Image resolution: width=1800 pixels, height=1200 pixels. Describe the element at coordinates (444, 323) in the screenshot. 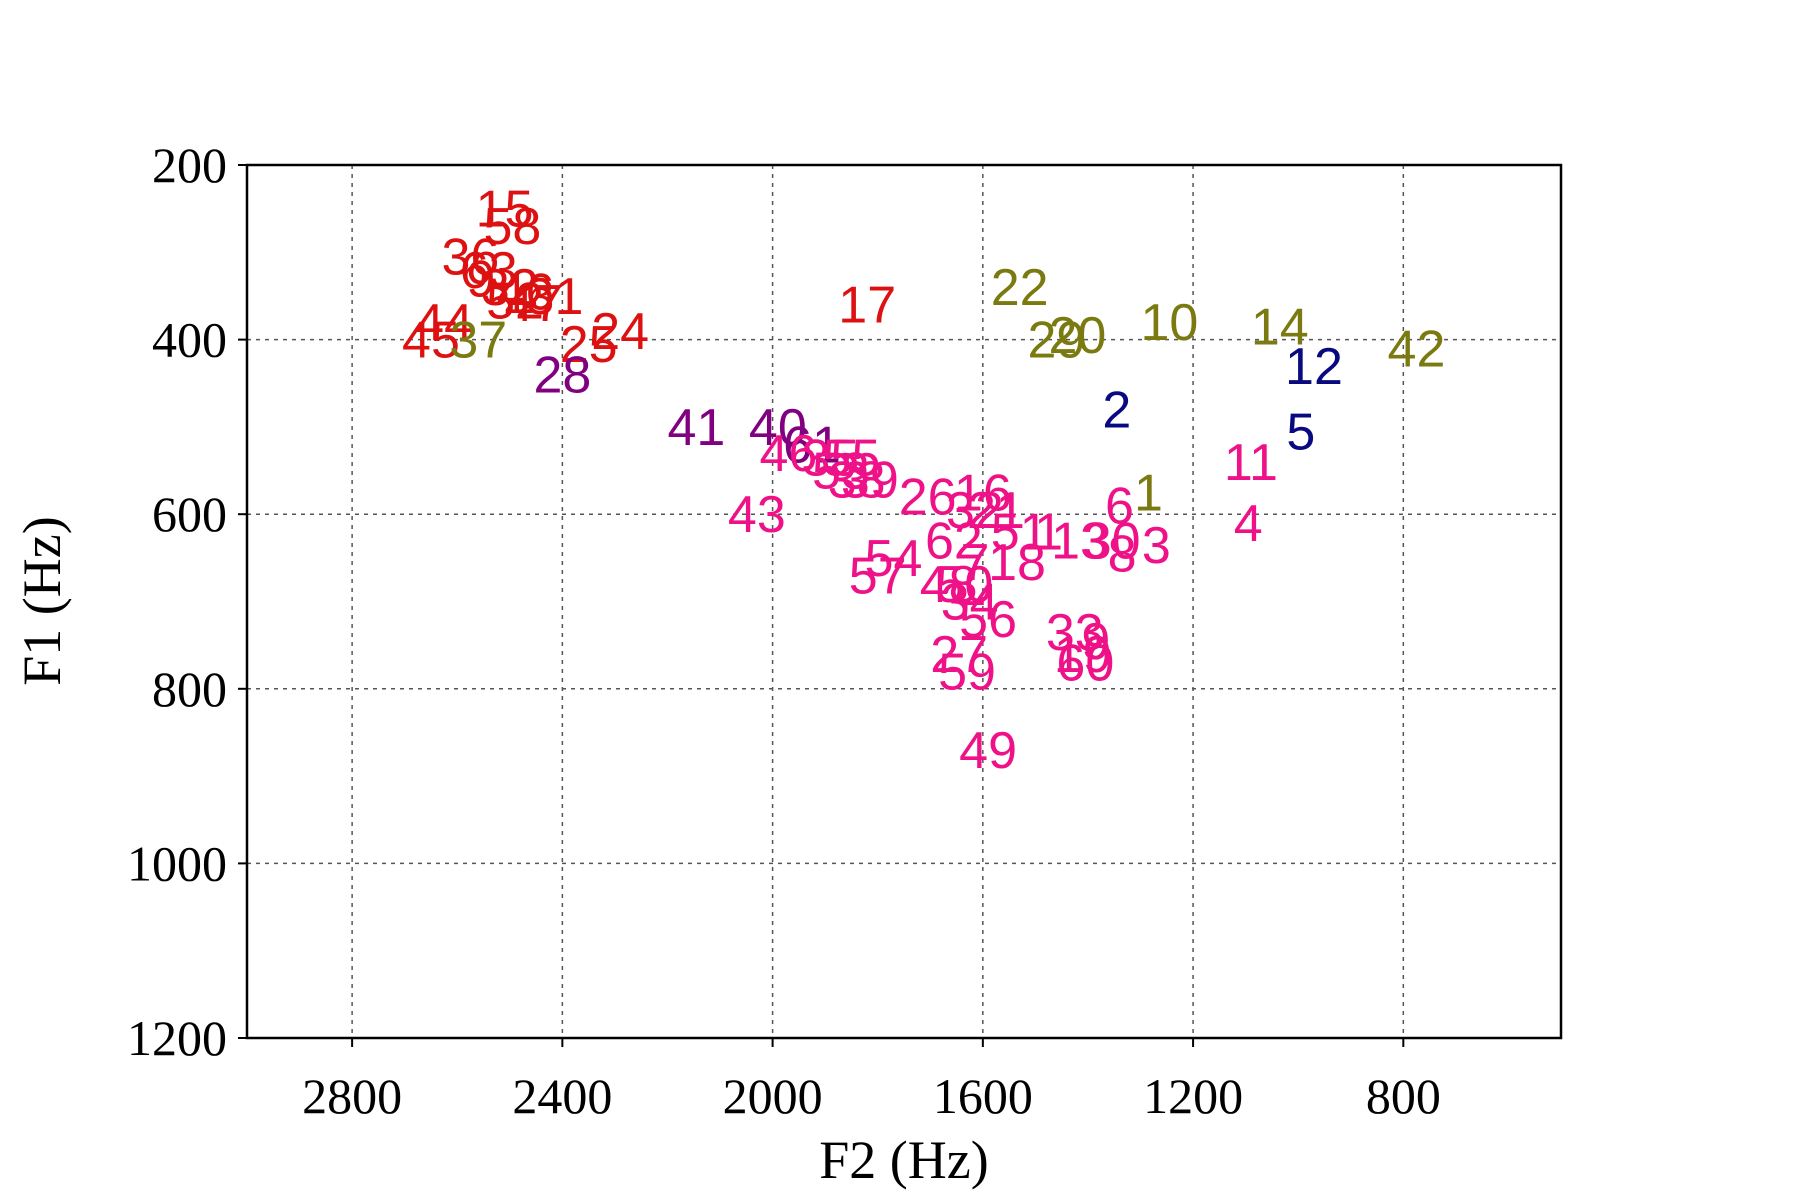

I see `data-point-label: 44` at that location.